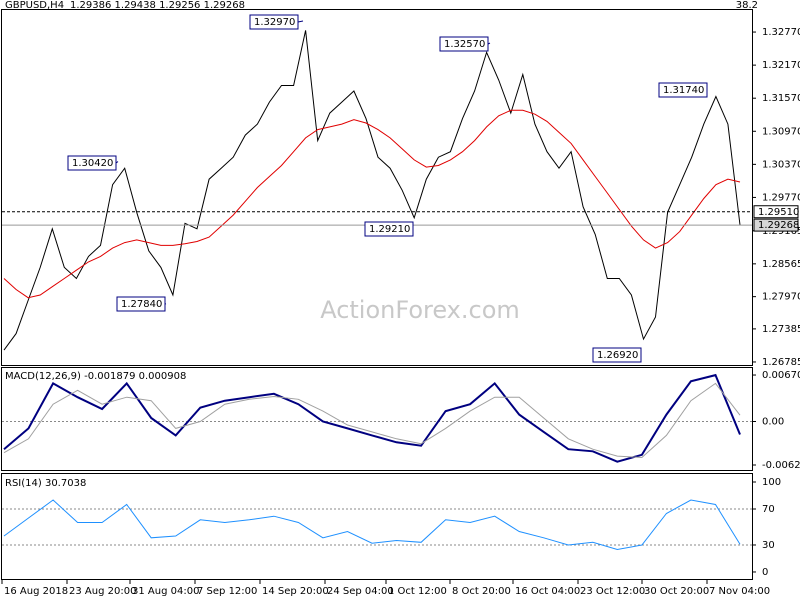  What do you see at coordinates (781, 329) in the screenshot?
I see `y-tick-label: 1.27385` at bounding box center [781, 329].